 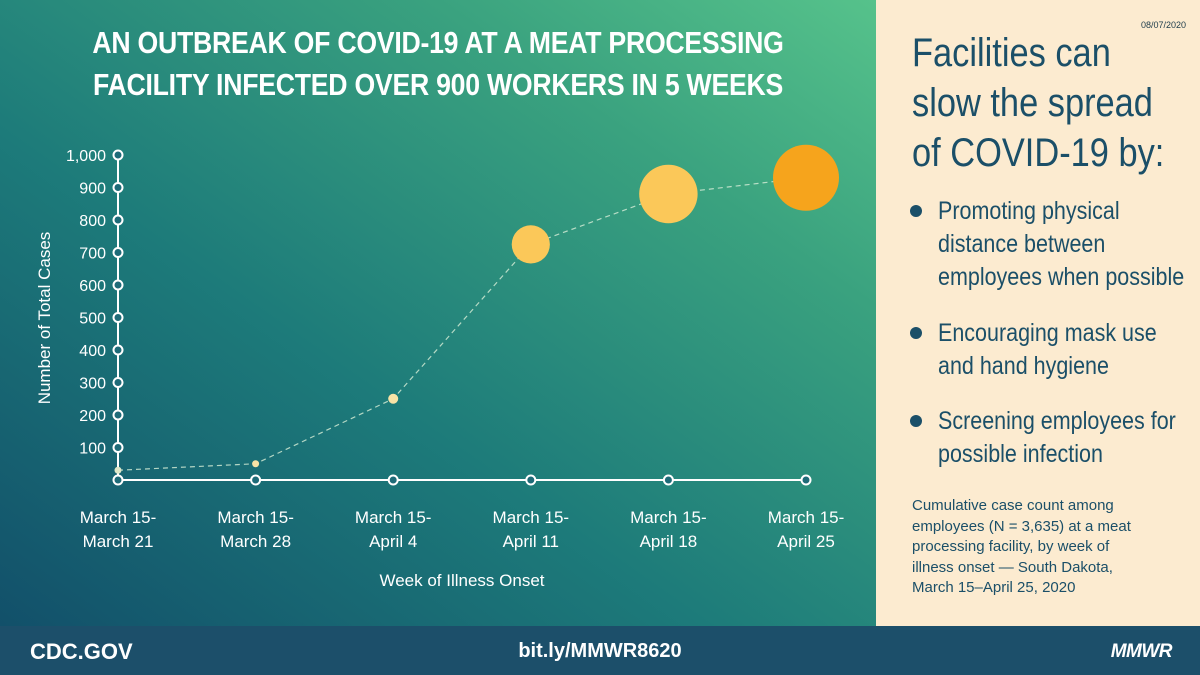 What do you see at coordinates (255, 541) in the screenshot?
I see `x-tick-label: March 28` at bounding box center [255, 541].